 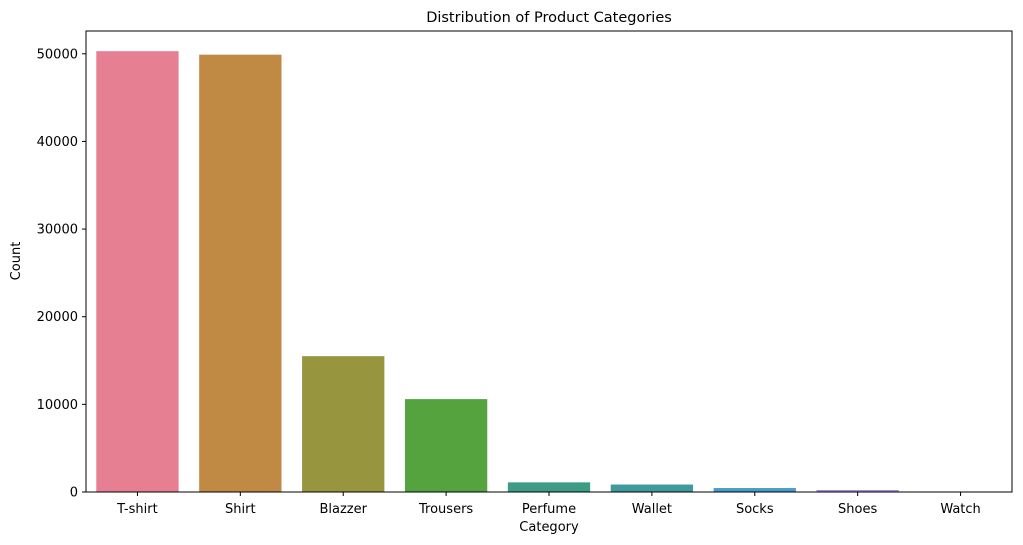 What do you see at coordinates (57, 405) in the screenshot?
I see `y-tick-label-10000: 10000` at bounding box center [57, 405].